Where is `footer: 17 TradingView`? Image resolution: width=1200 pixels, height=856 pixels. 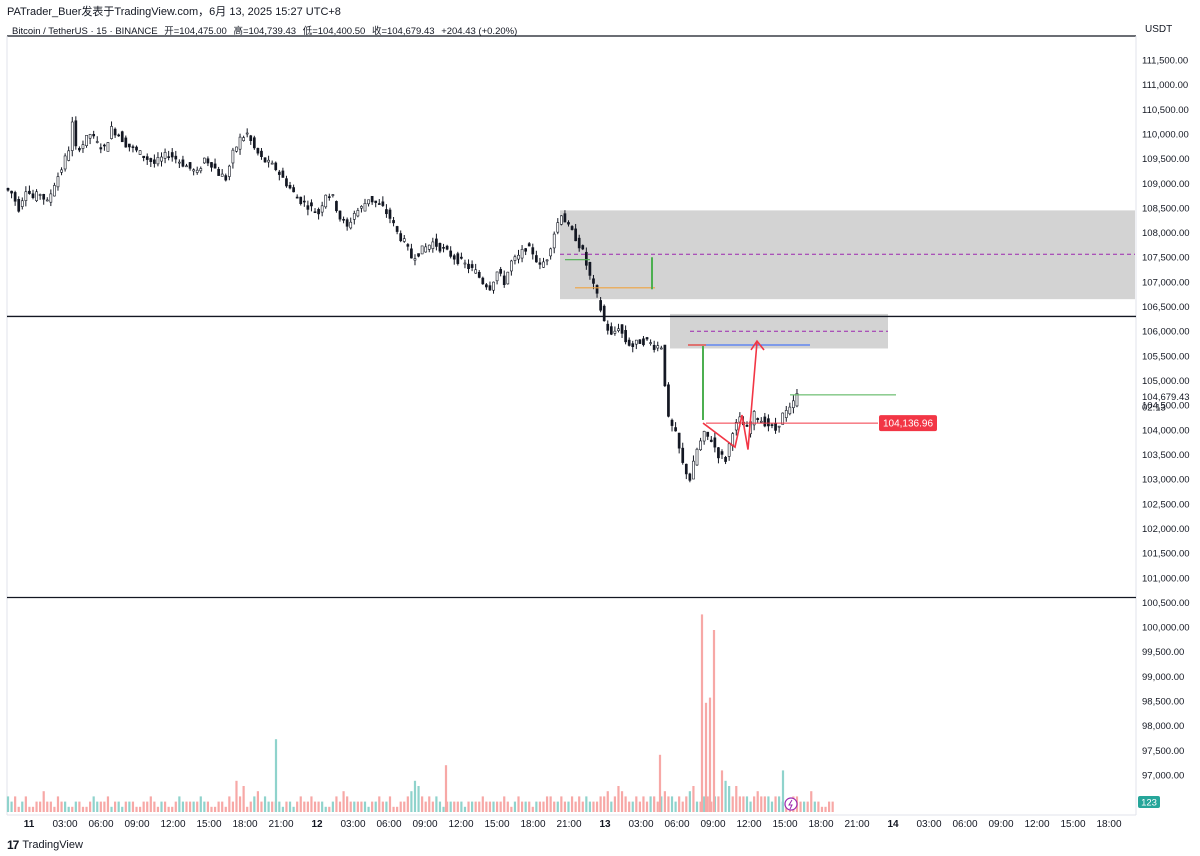 footer: 17 TradingView is located at coordinates (45, 845).